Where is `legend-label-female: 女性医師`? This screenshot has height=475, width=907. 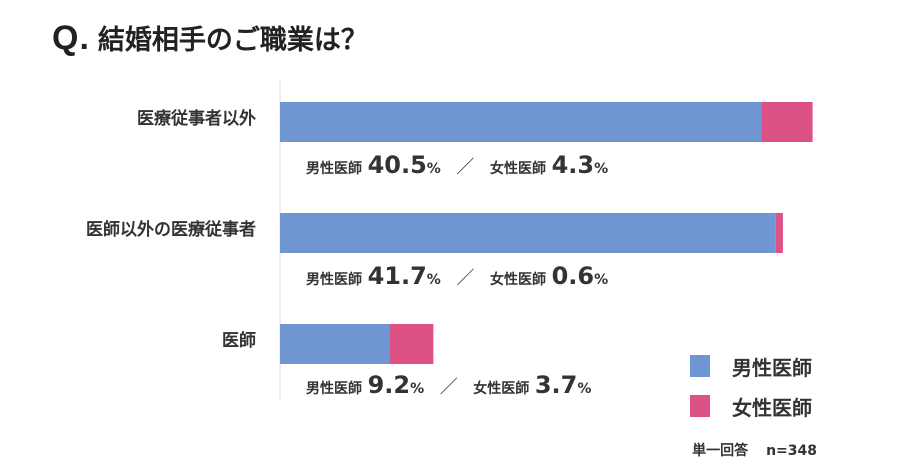 legend-label-female: 女性医師 is located at coordinates (772, 407).